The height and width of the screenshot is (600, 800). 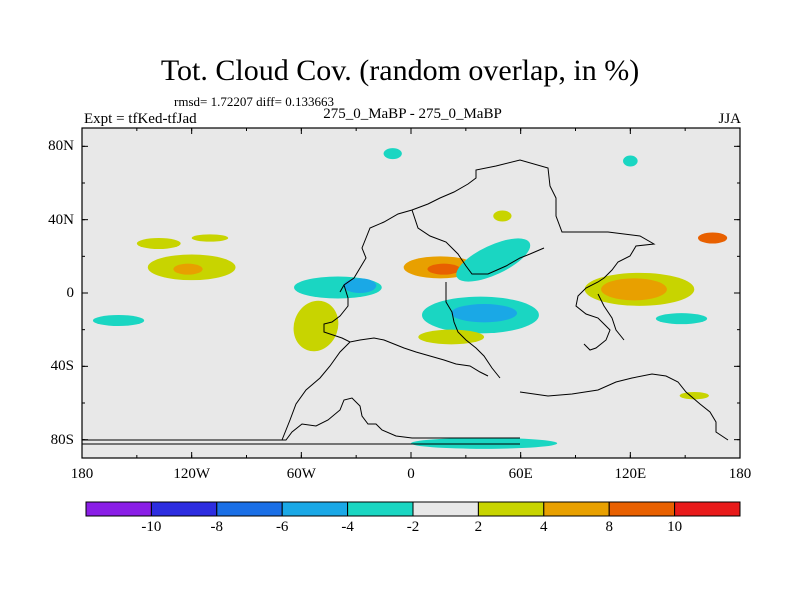 I want to click on season-label: JJA, so click(x=729, y=119).